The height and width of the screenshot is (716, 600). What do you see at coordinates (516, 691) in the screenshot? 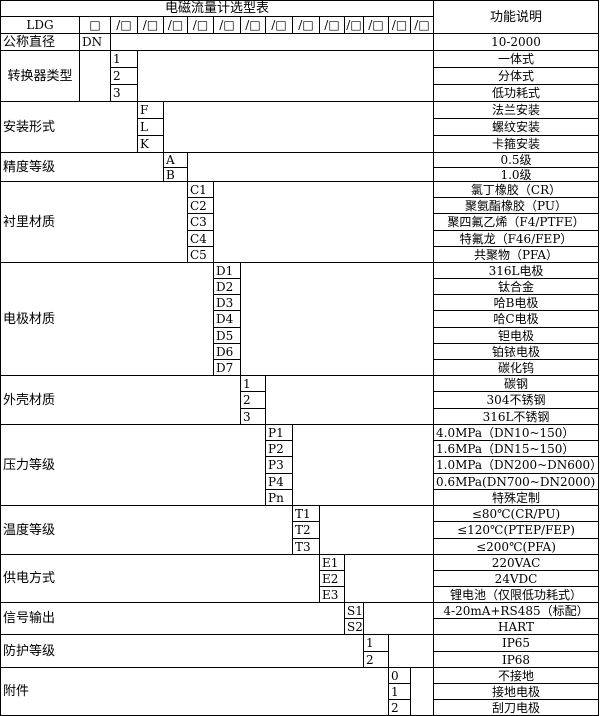
I see `option-desc: 接地电极` at bounding box center [516, 691].